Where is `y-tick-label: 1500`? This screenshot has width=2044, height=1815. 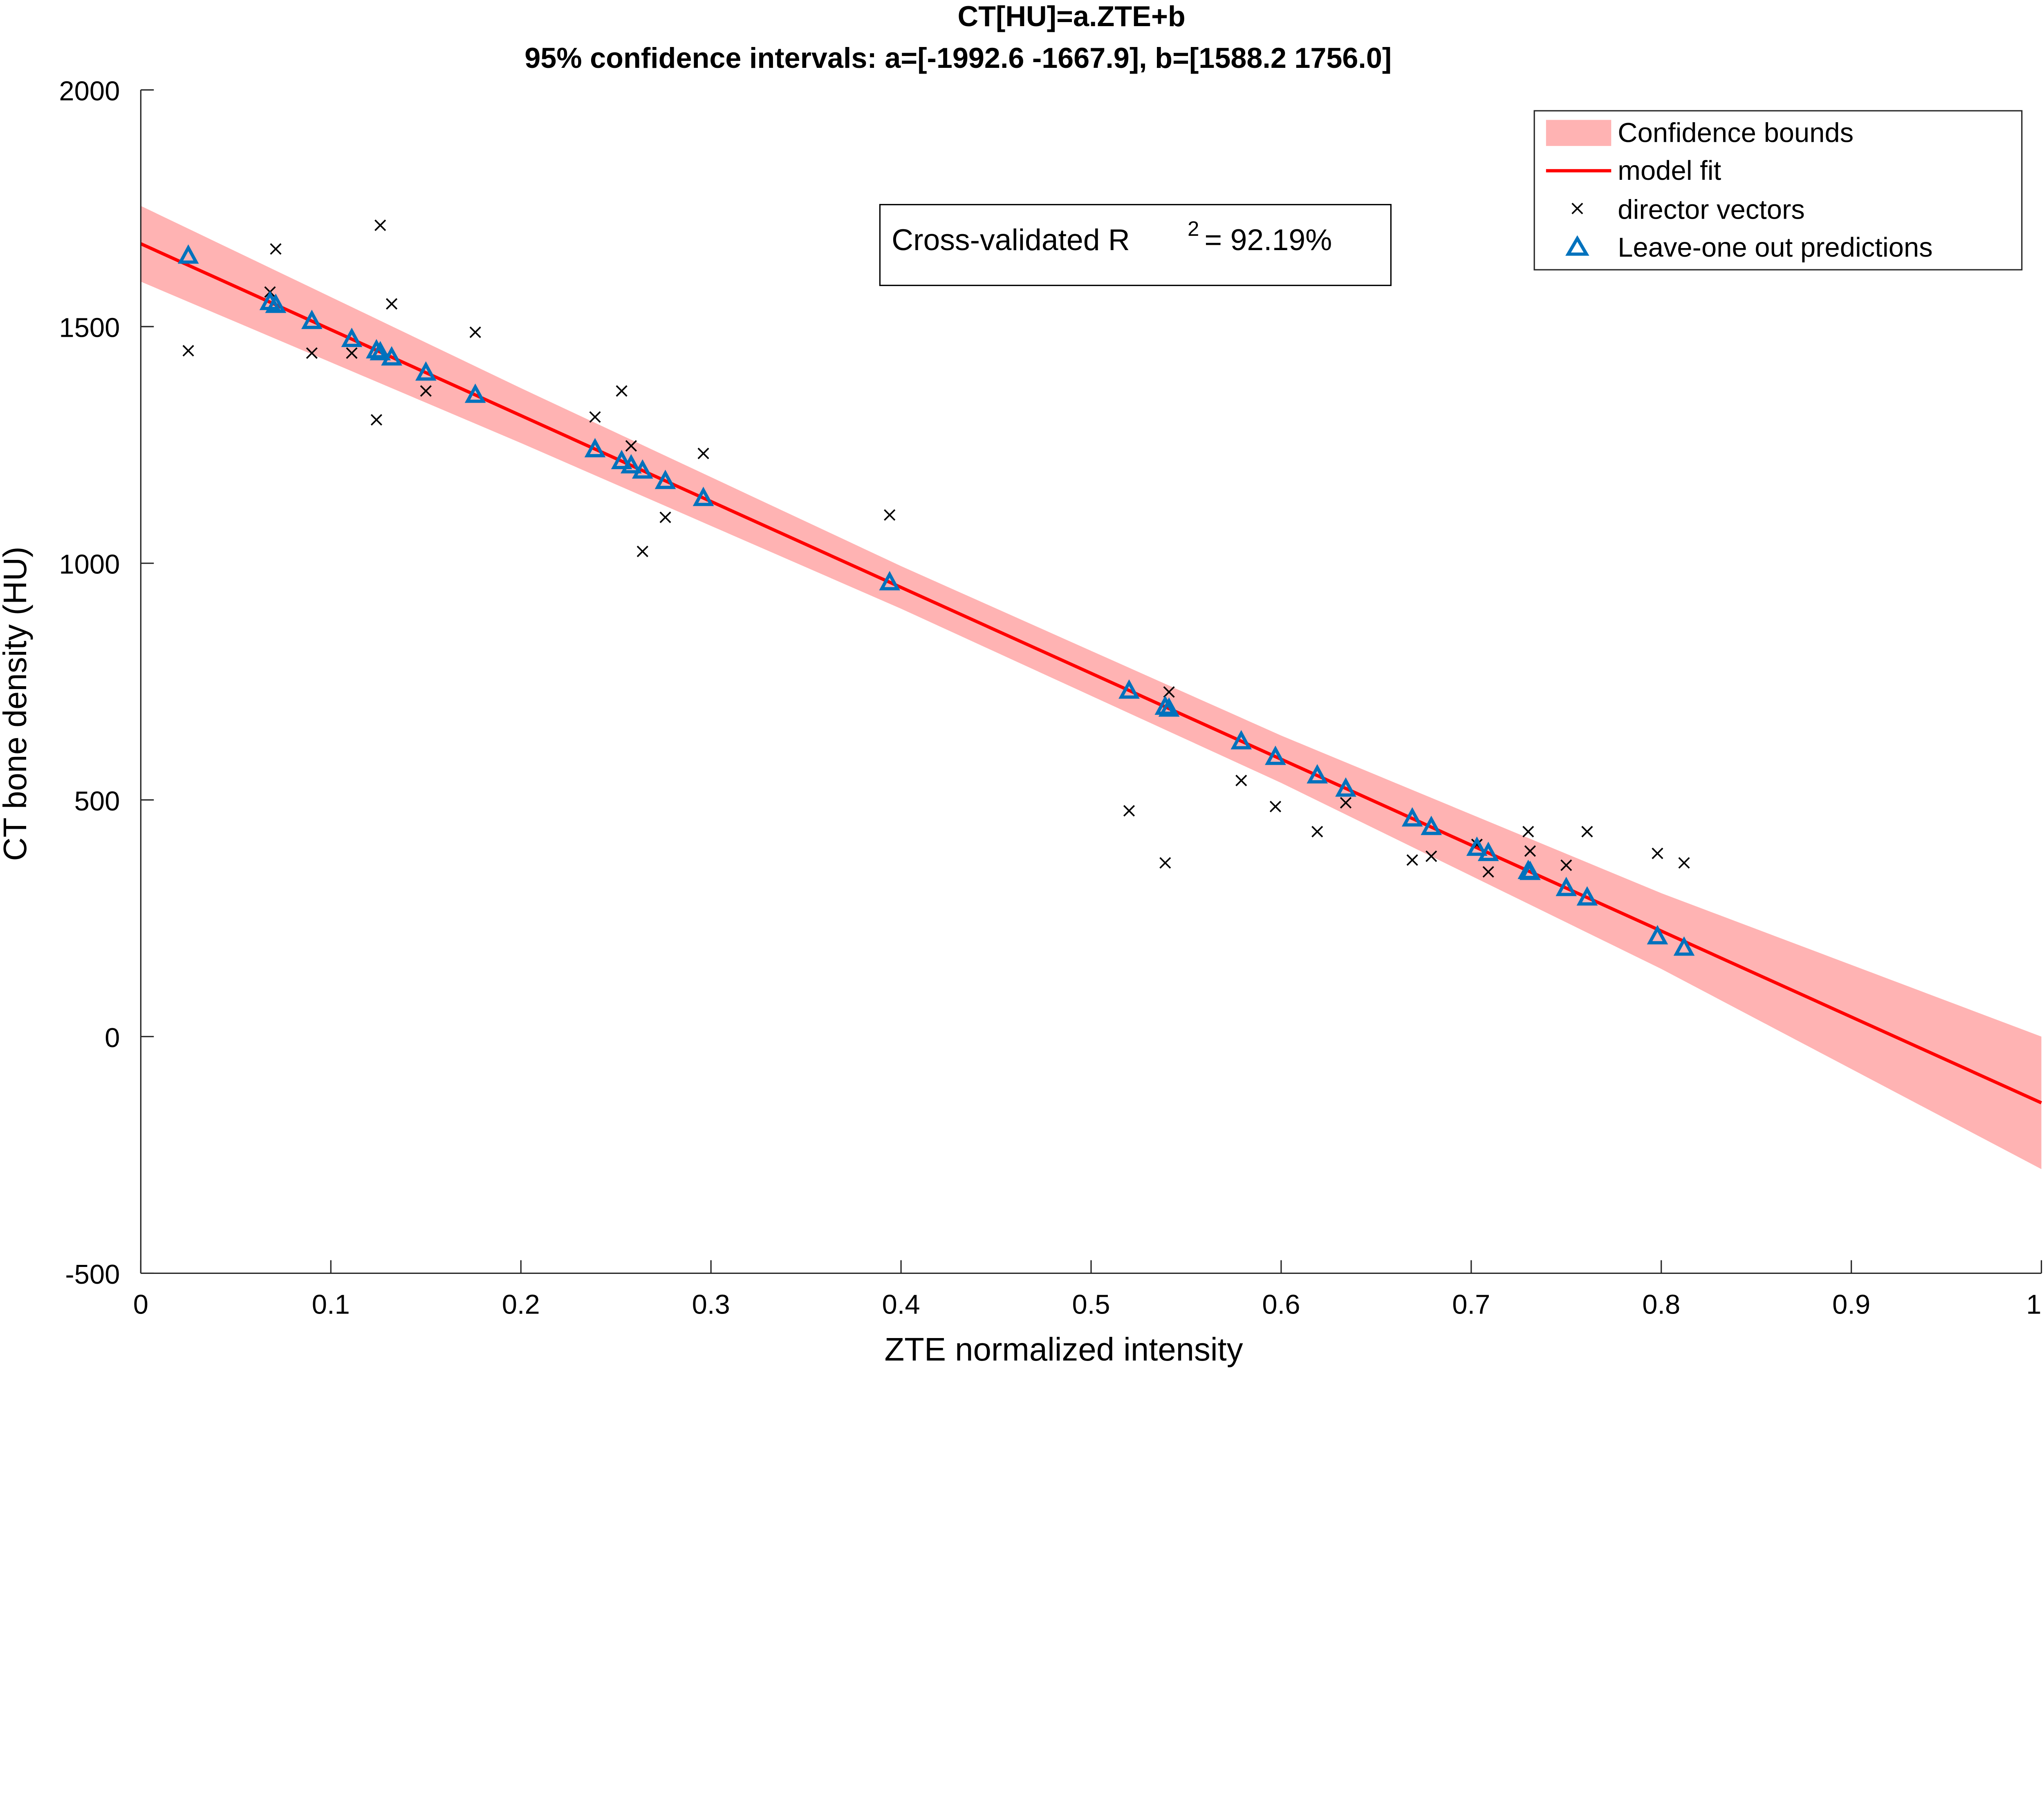
y-tick-label: 1500 is located at coordinates (90, 328).